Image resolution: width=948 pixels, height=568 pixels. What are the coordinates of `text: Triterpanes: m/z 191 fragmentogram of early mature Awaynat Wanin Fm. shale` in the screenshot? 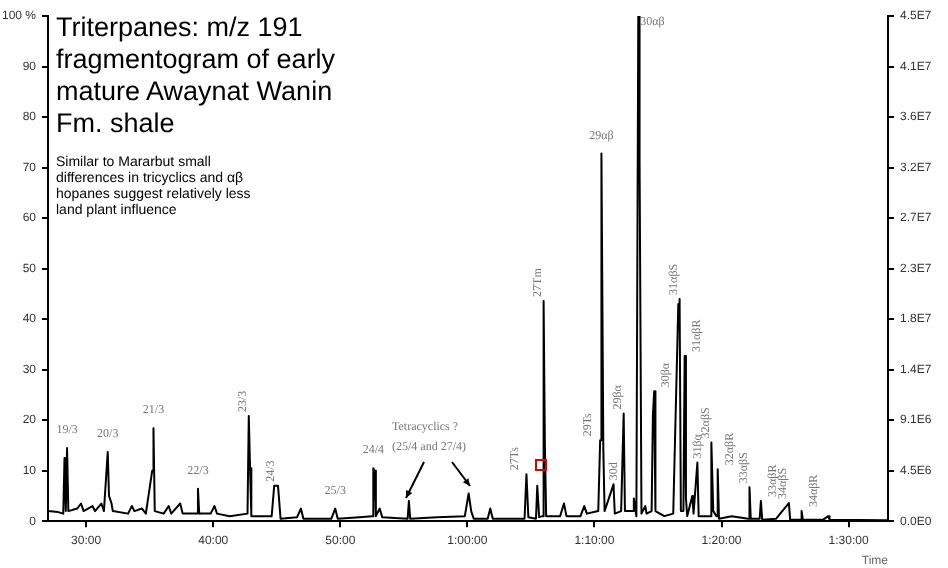 It's located at (197, 76).